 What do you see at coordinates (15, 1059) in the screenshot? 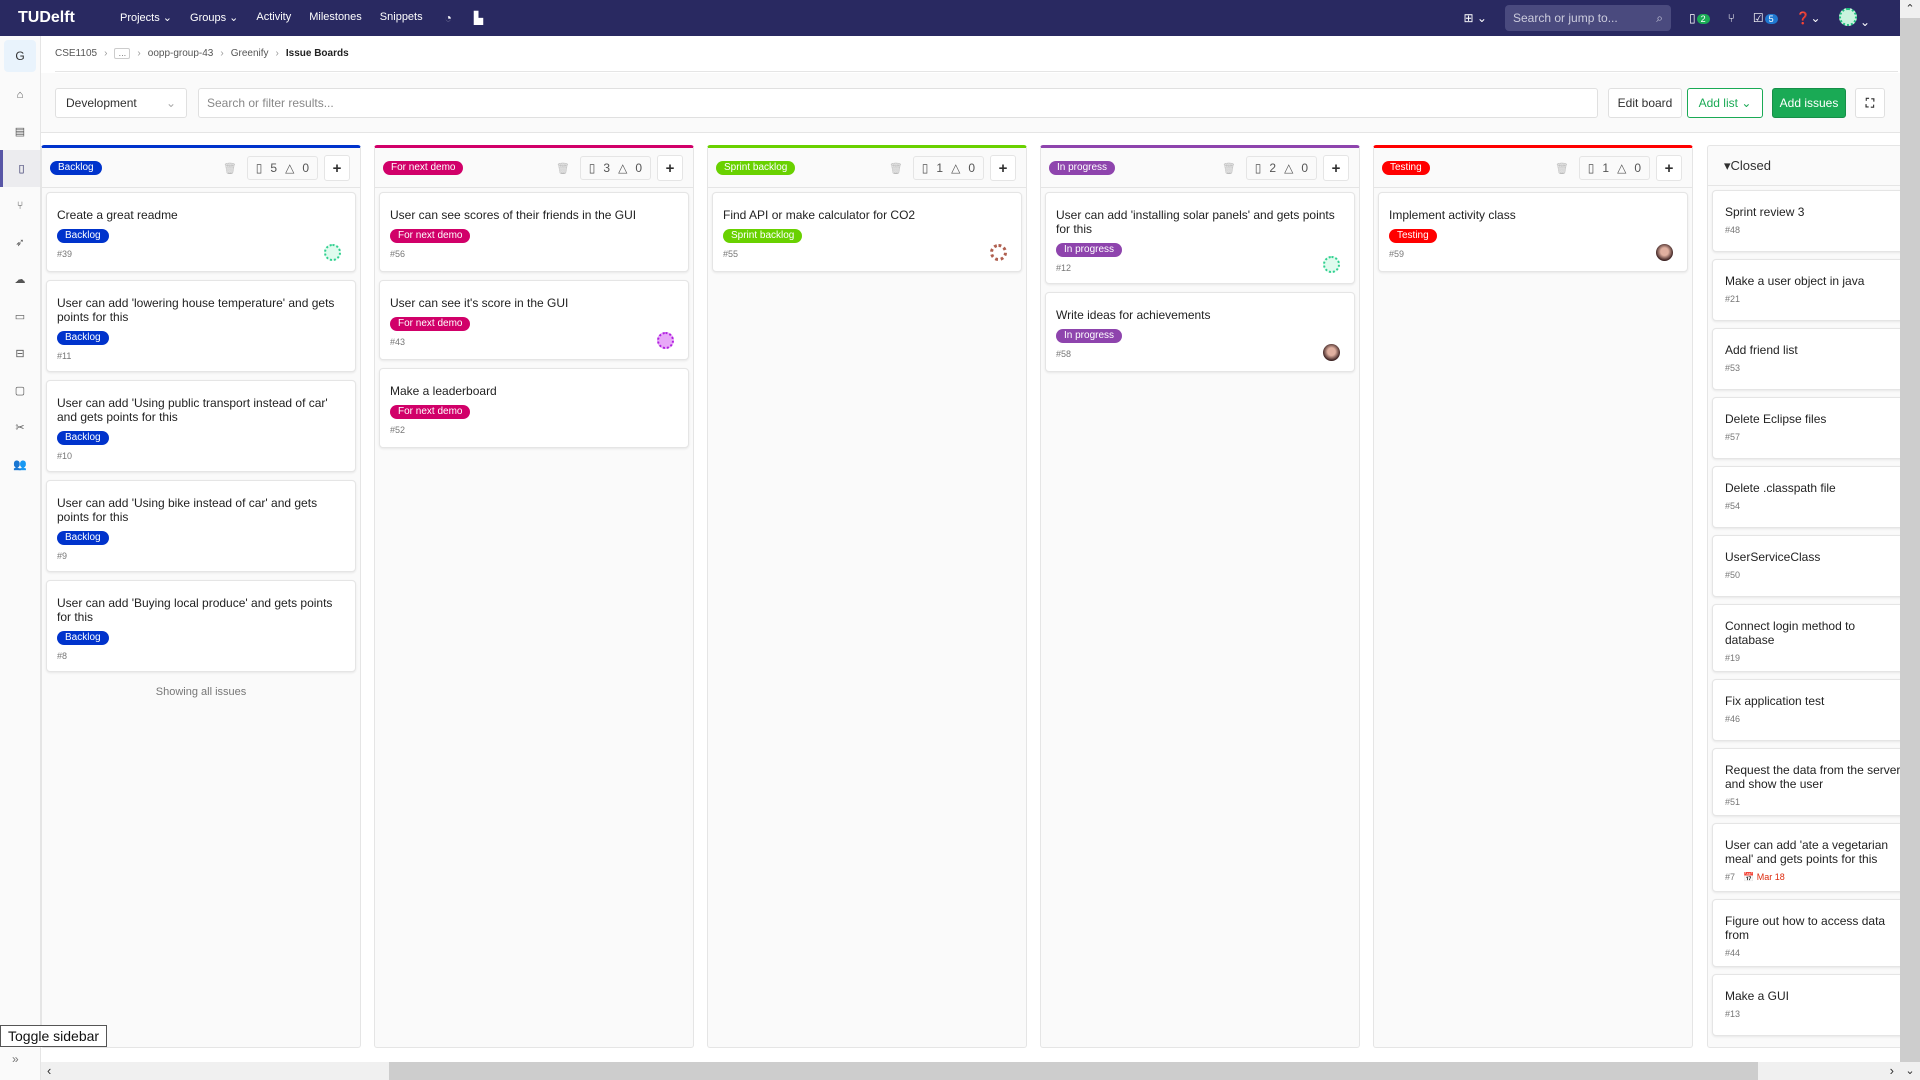
I see `toggle-sidebar-icon: »` at bounding box center [15, 1059].